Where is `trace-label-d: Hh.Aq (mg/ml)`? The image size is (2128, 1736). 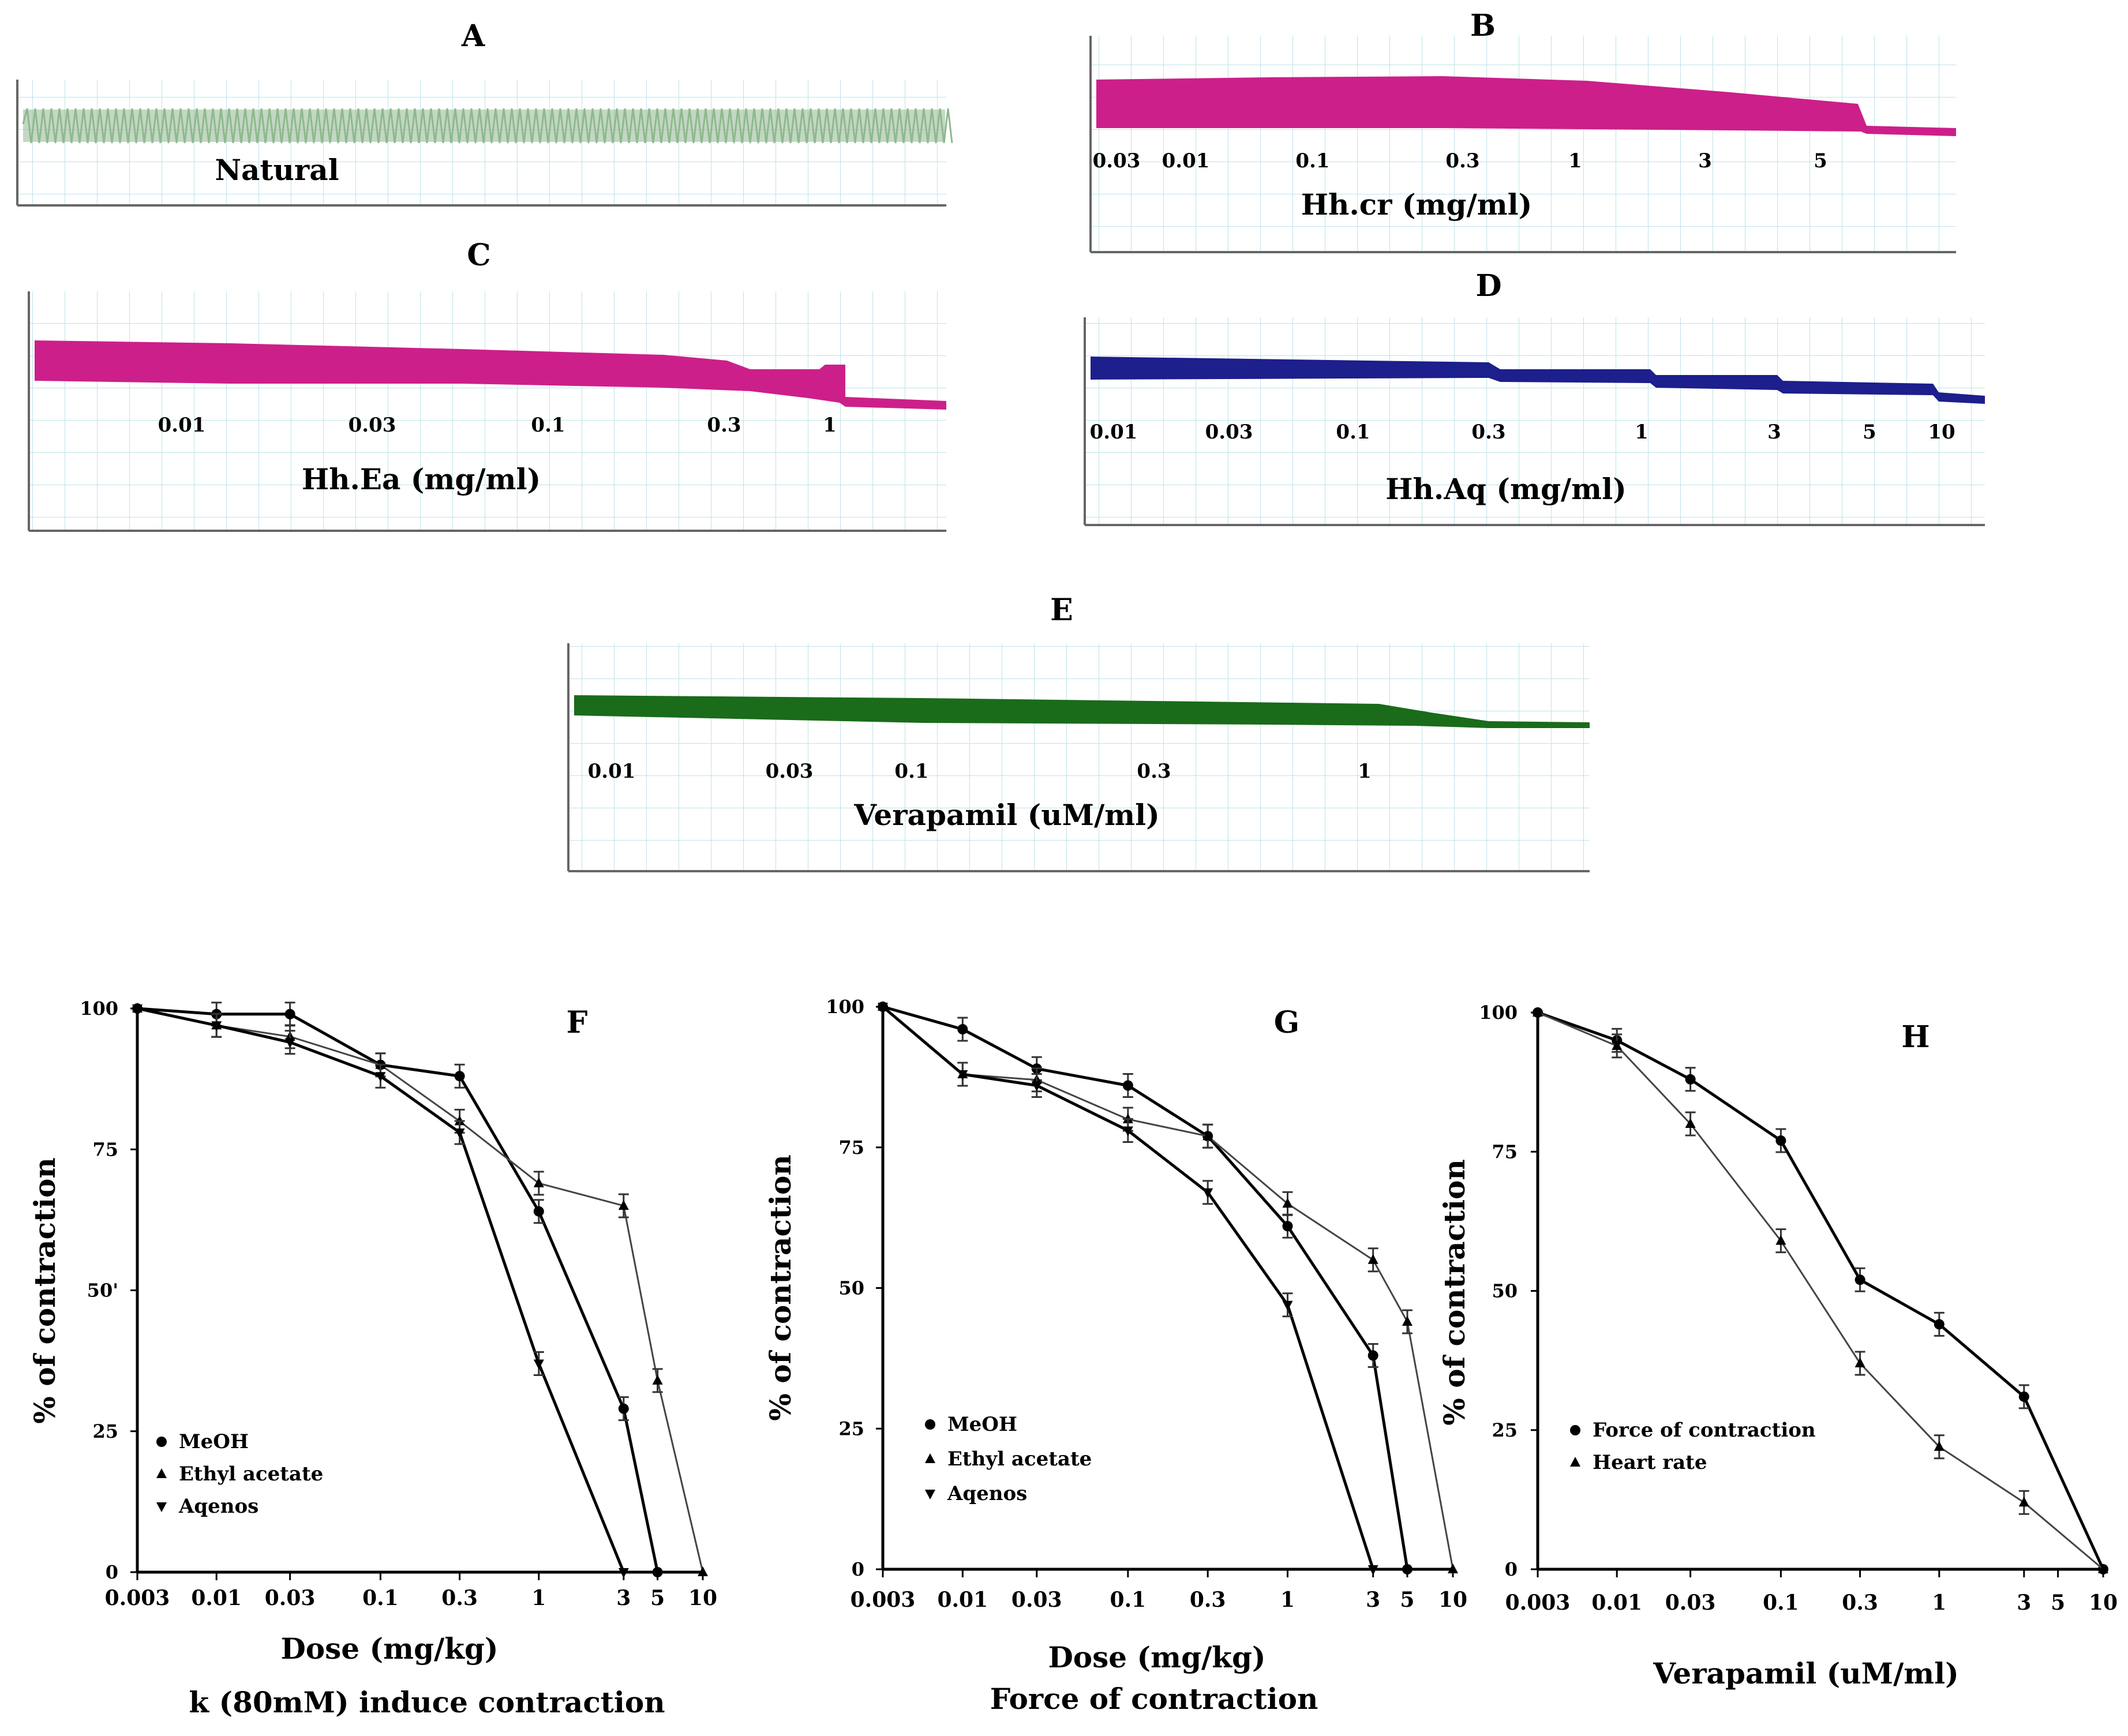 trace-label-d: Hh.Aq (mg/ml) is located at coordinates (1506, 489).